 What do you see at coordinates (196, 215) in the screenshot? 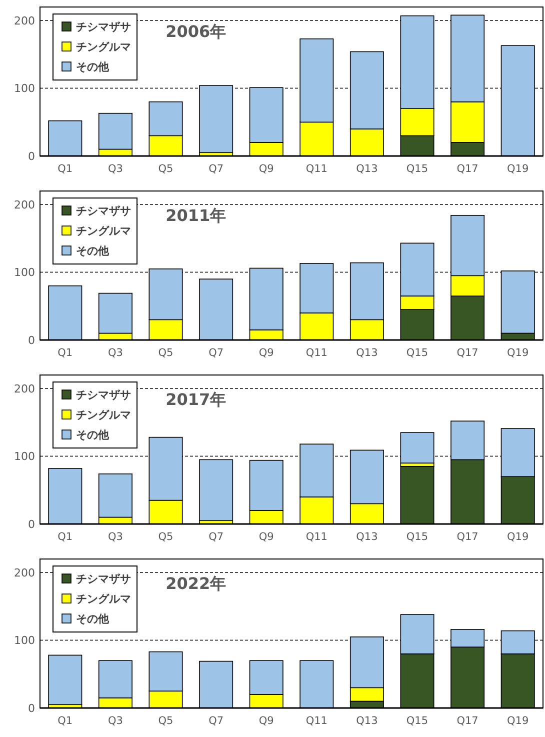
I see `text: 2011年` at bounding box center [196, 215].